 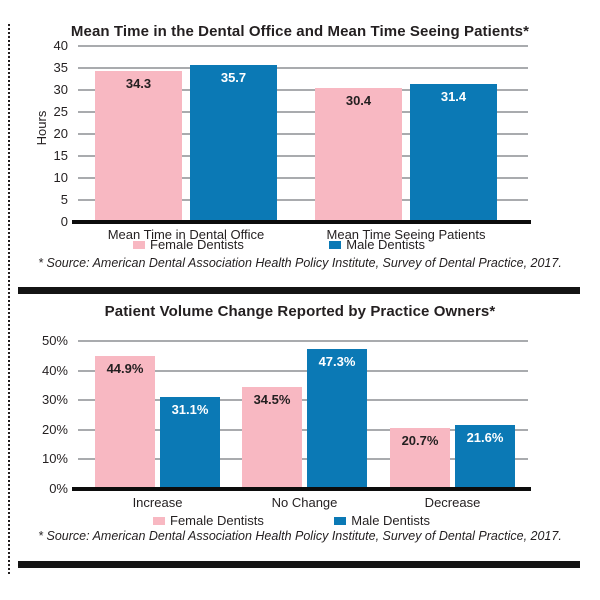 I want to click on bar-value-label: 21.6%, so click(x=485, y=438).